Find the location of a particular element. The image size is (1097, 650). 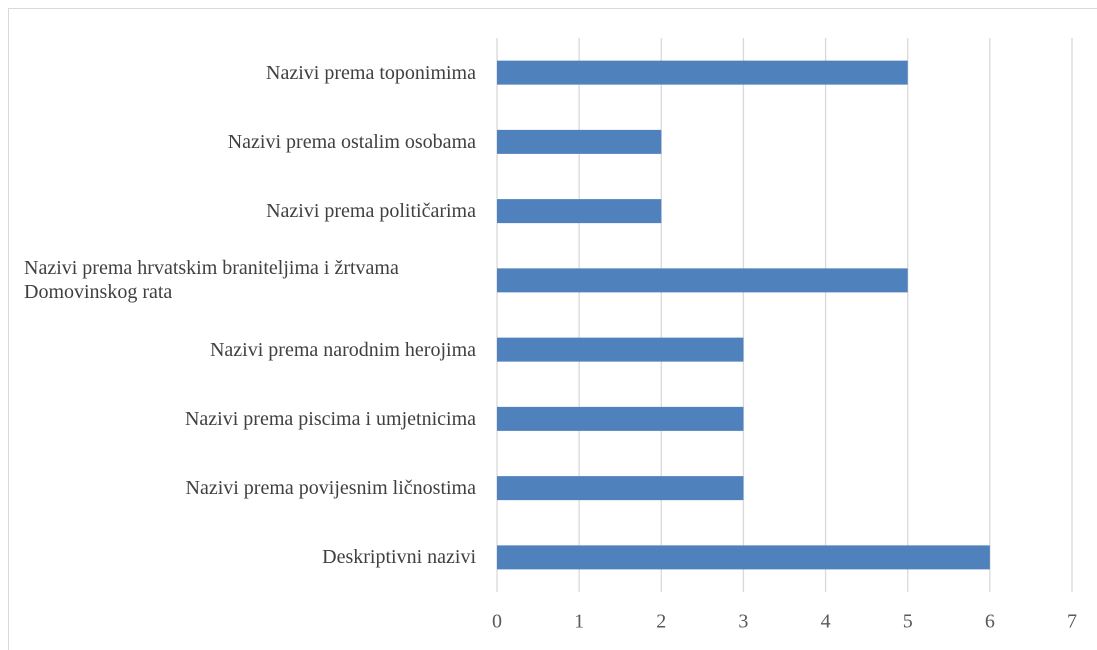

y-tick-label-box: Nazivi prema narodnim herojima is located at coordinates (241, 350).